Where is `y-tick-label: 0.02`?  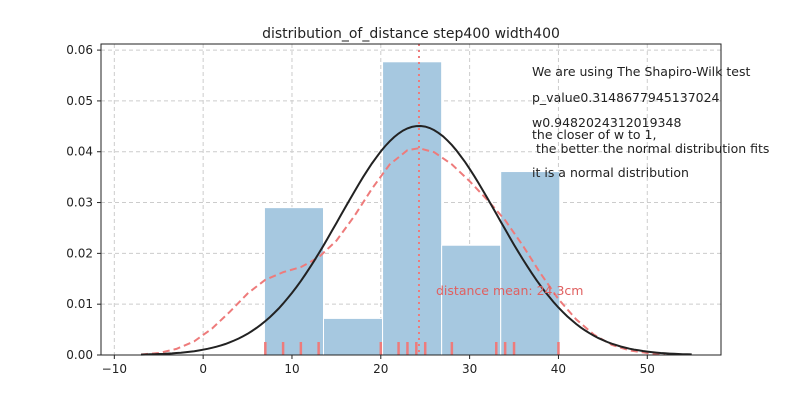 y-tick-label: 0.02 is located at coordinates (79, 253).